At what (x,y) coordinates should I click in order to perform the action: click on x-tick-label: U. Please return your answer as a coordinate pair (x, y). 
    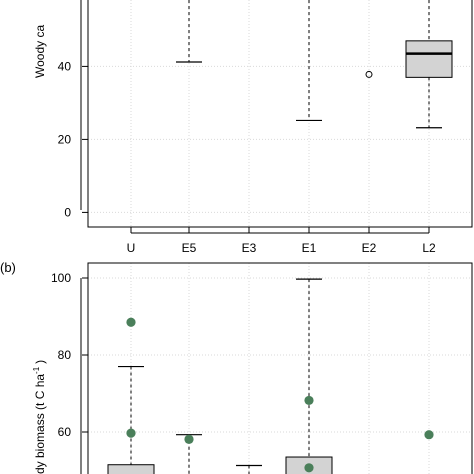
    Looking at the image, I should click on (131, 248).